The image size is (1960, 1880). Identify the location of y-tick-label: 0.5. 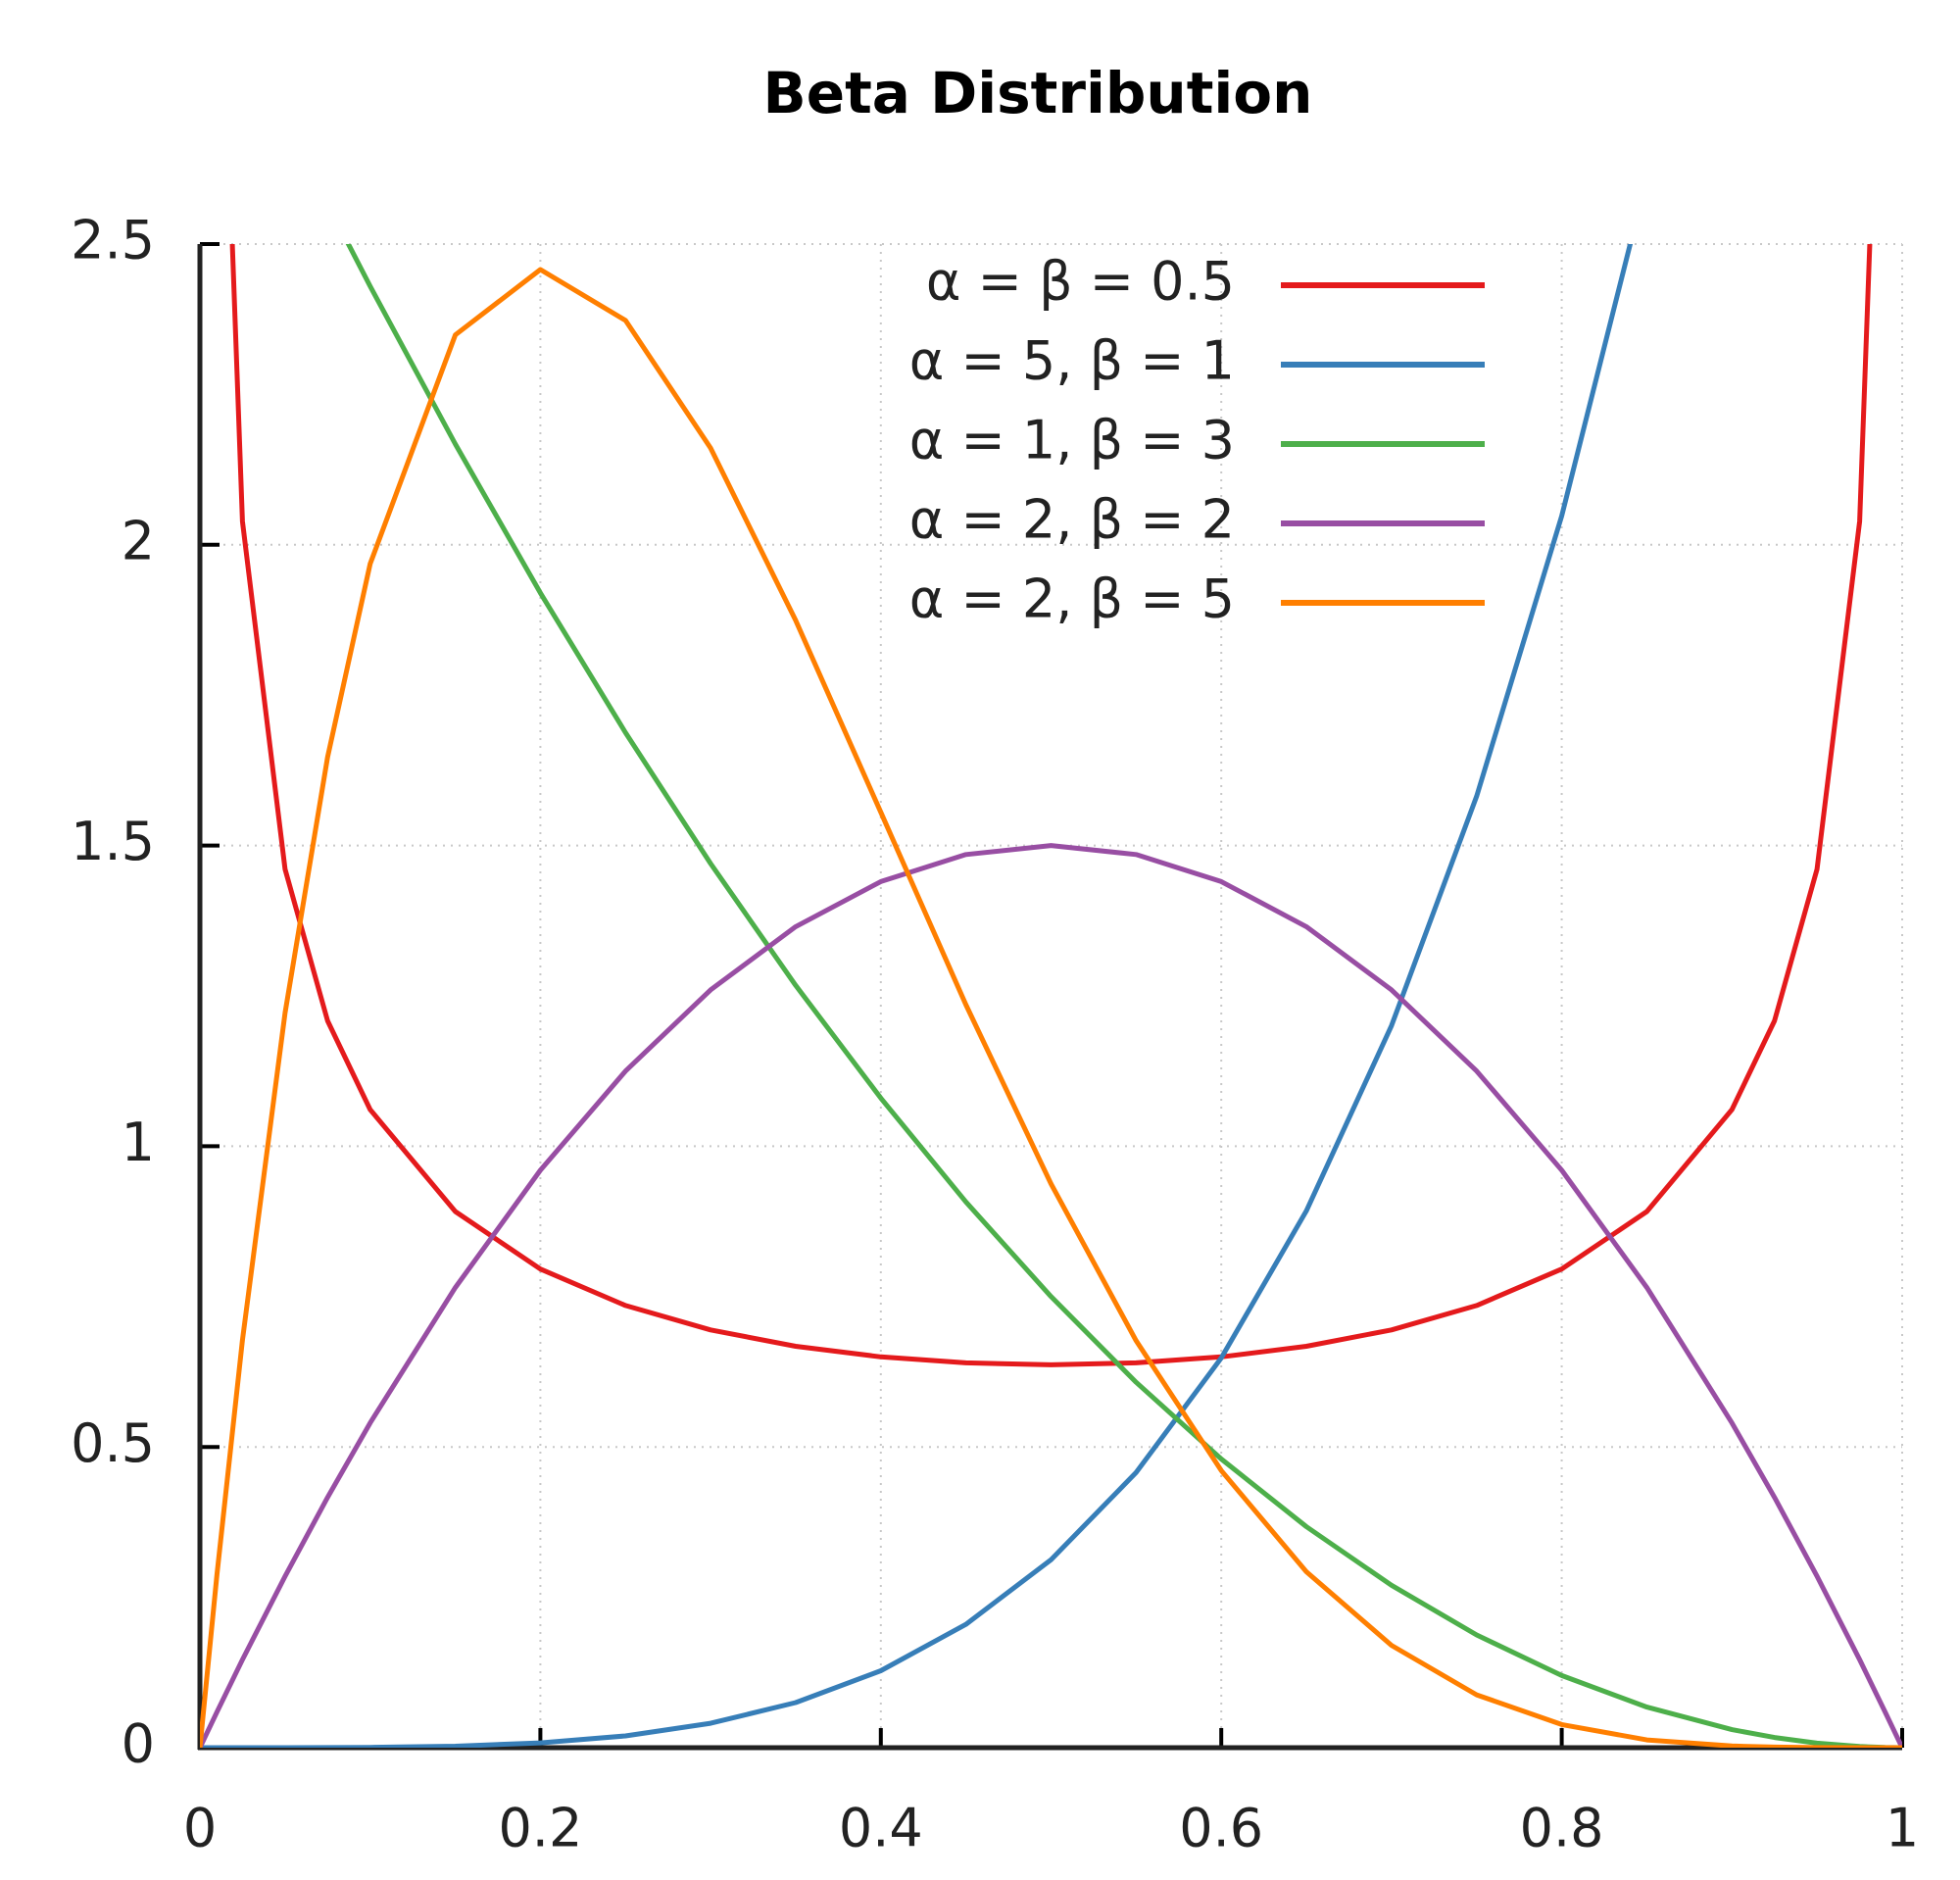
(113, 1443).